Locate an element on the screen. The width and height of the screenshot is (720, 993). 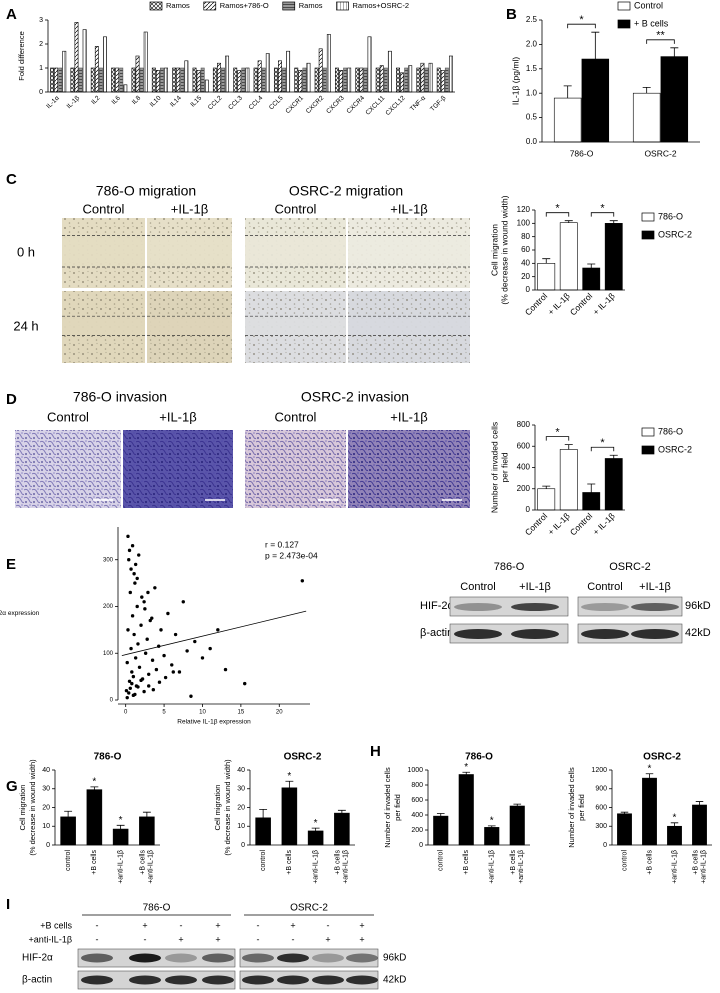
x-tick-label: IL6 is located at coordinates (117, 100).